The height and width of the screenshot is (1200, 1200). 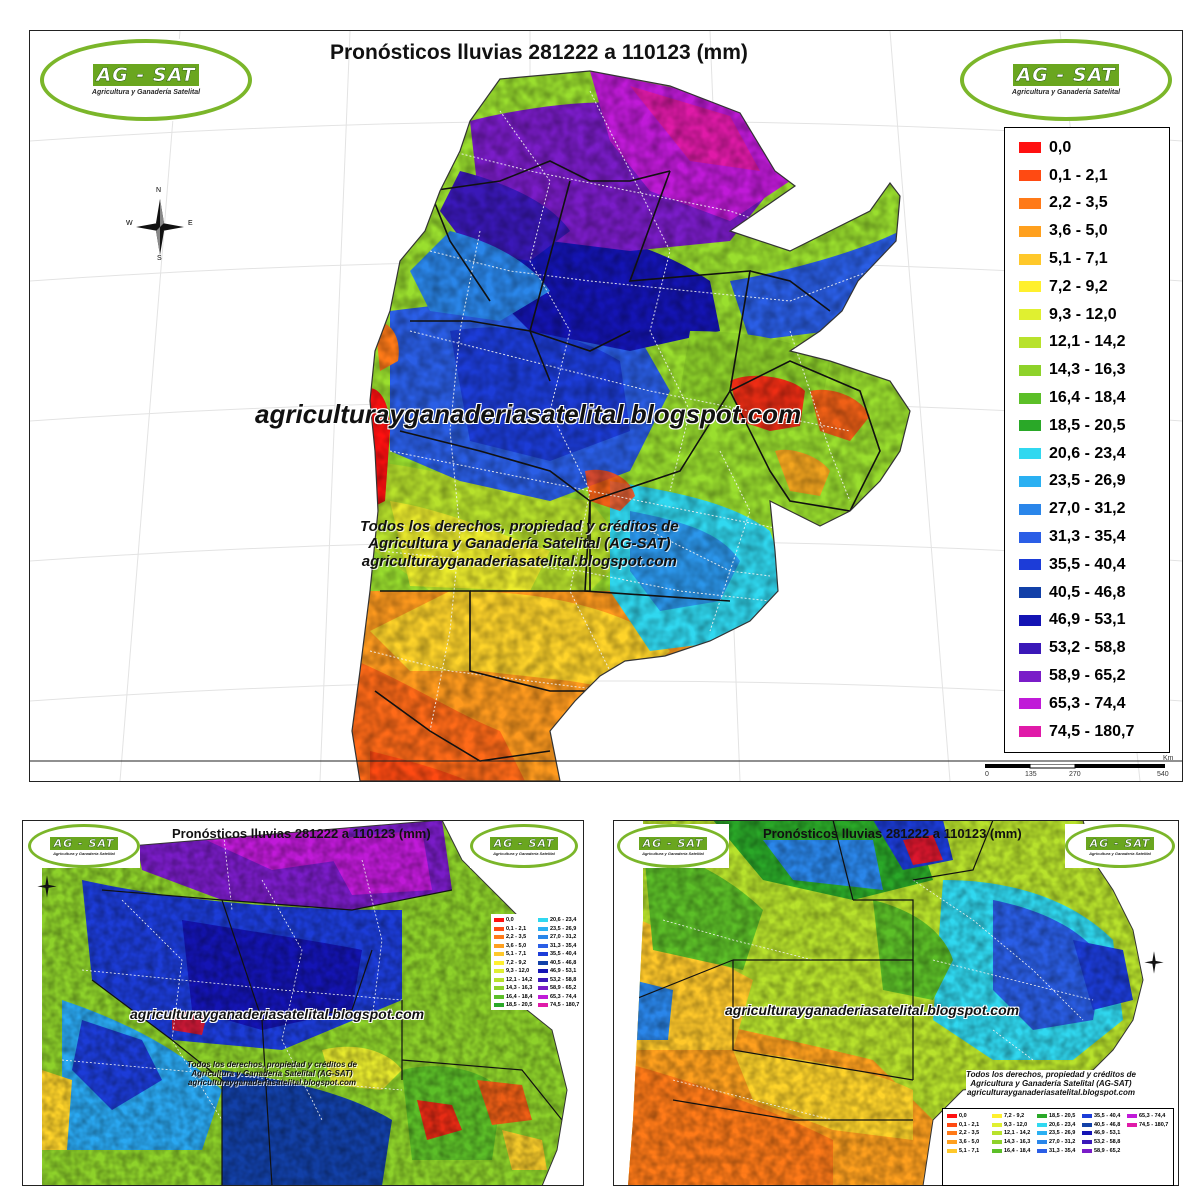 I want to click on legend-label: 16,4 - 18,4, so click(x=519, y=996).